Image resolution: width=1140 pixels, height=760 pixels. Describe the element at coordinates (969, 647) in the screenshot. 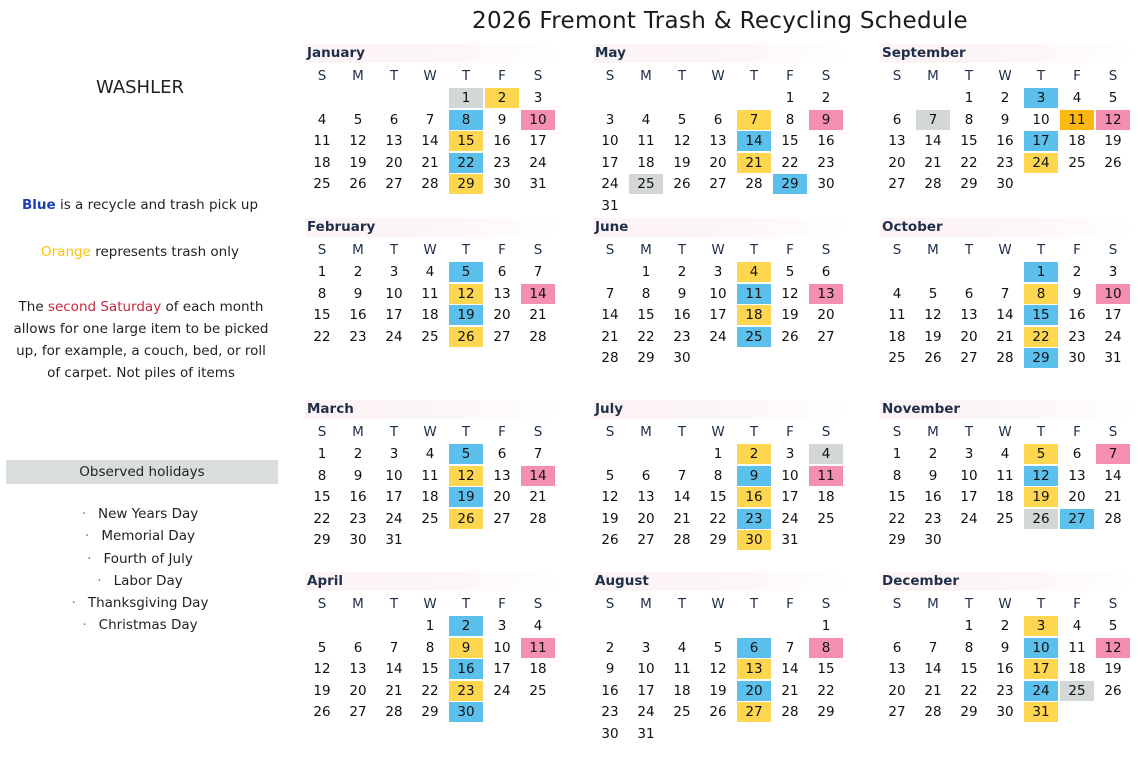

I see `day-cell: 8` at that location.